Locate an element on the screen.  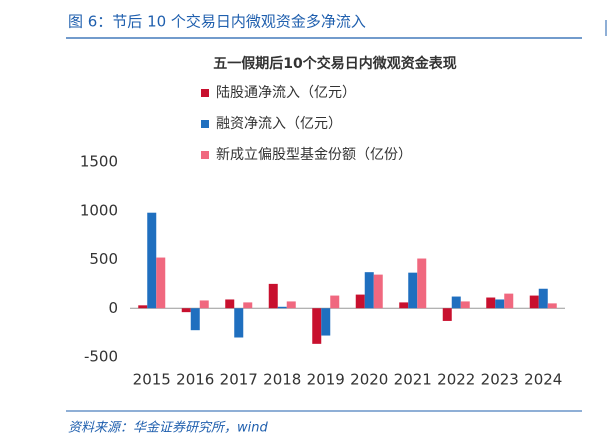
x-tick-label: 2015 is located at coordinates (152, 380).